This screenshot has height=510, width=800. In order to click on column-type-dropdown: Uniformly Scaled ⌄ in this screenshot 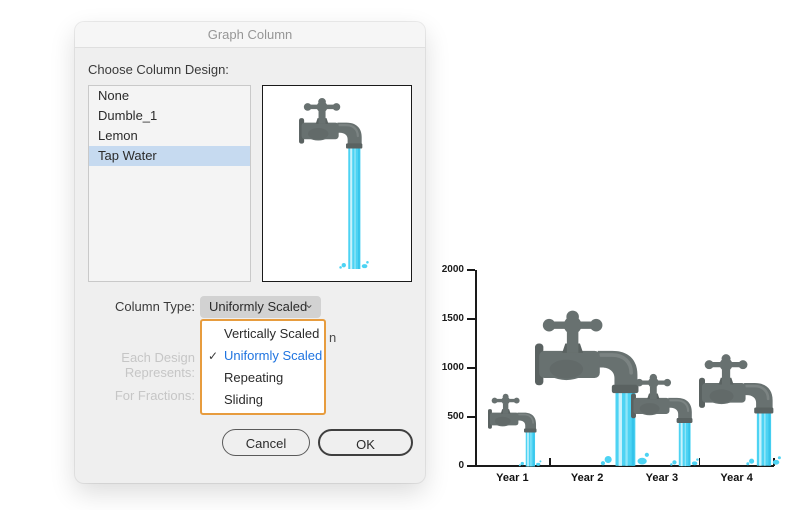, I will do `click(260, 307)`.